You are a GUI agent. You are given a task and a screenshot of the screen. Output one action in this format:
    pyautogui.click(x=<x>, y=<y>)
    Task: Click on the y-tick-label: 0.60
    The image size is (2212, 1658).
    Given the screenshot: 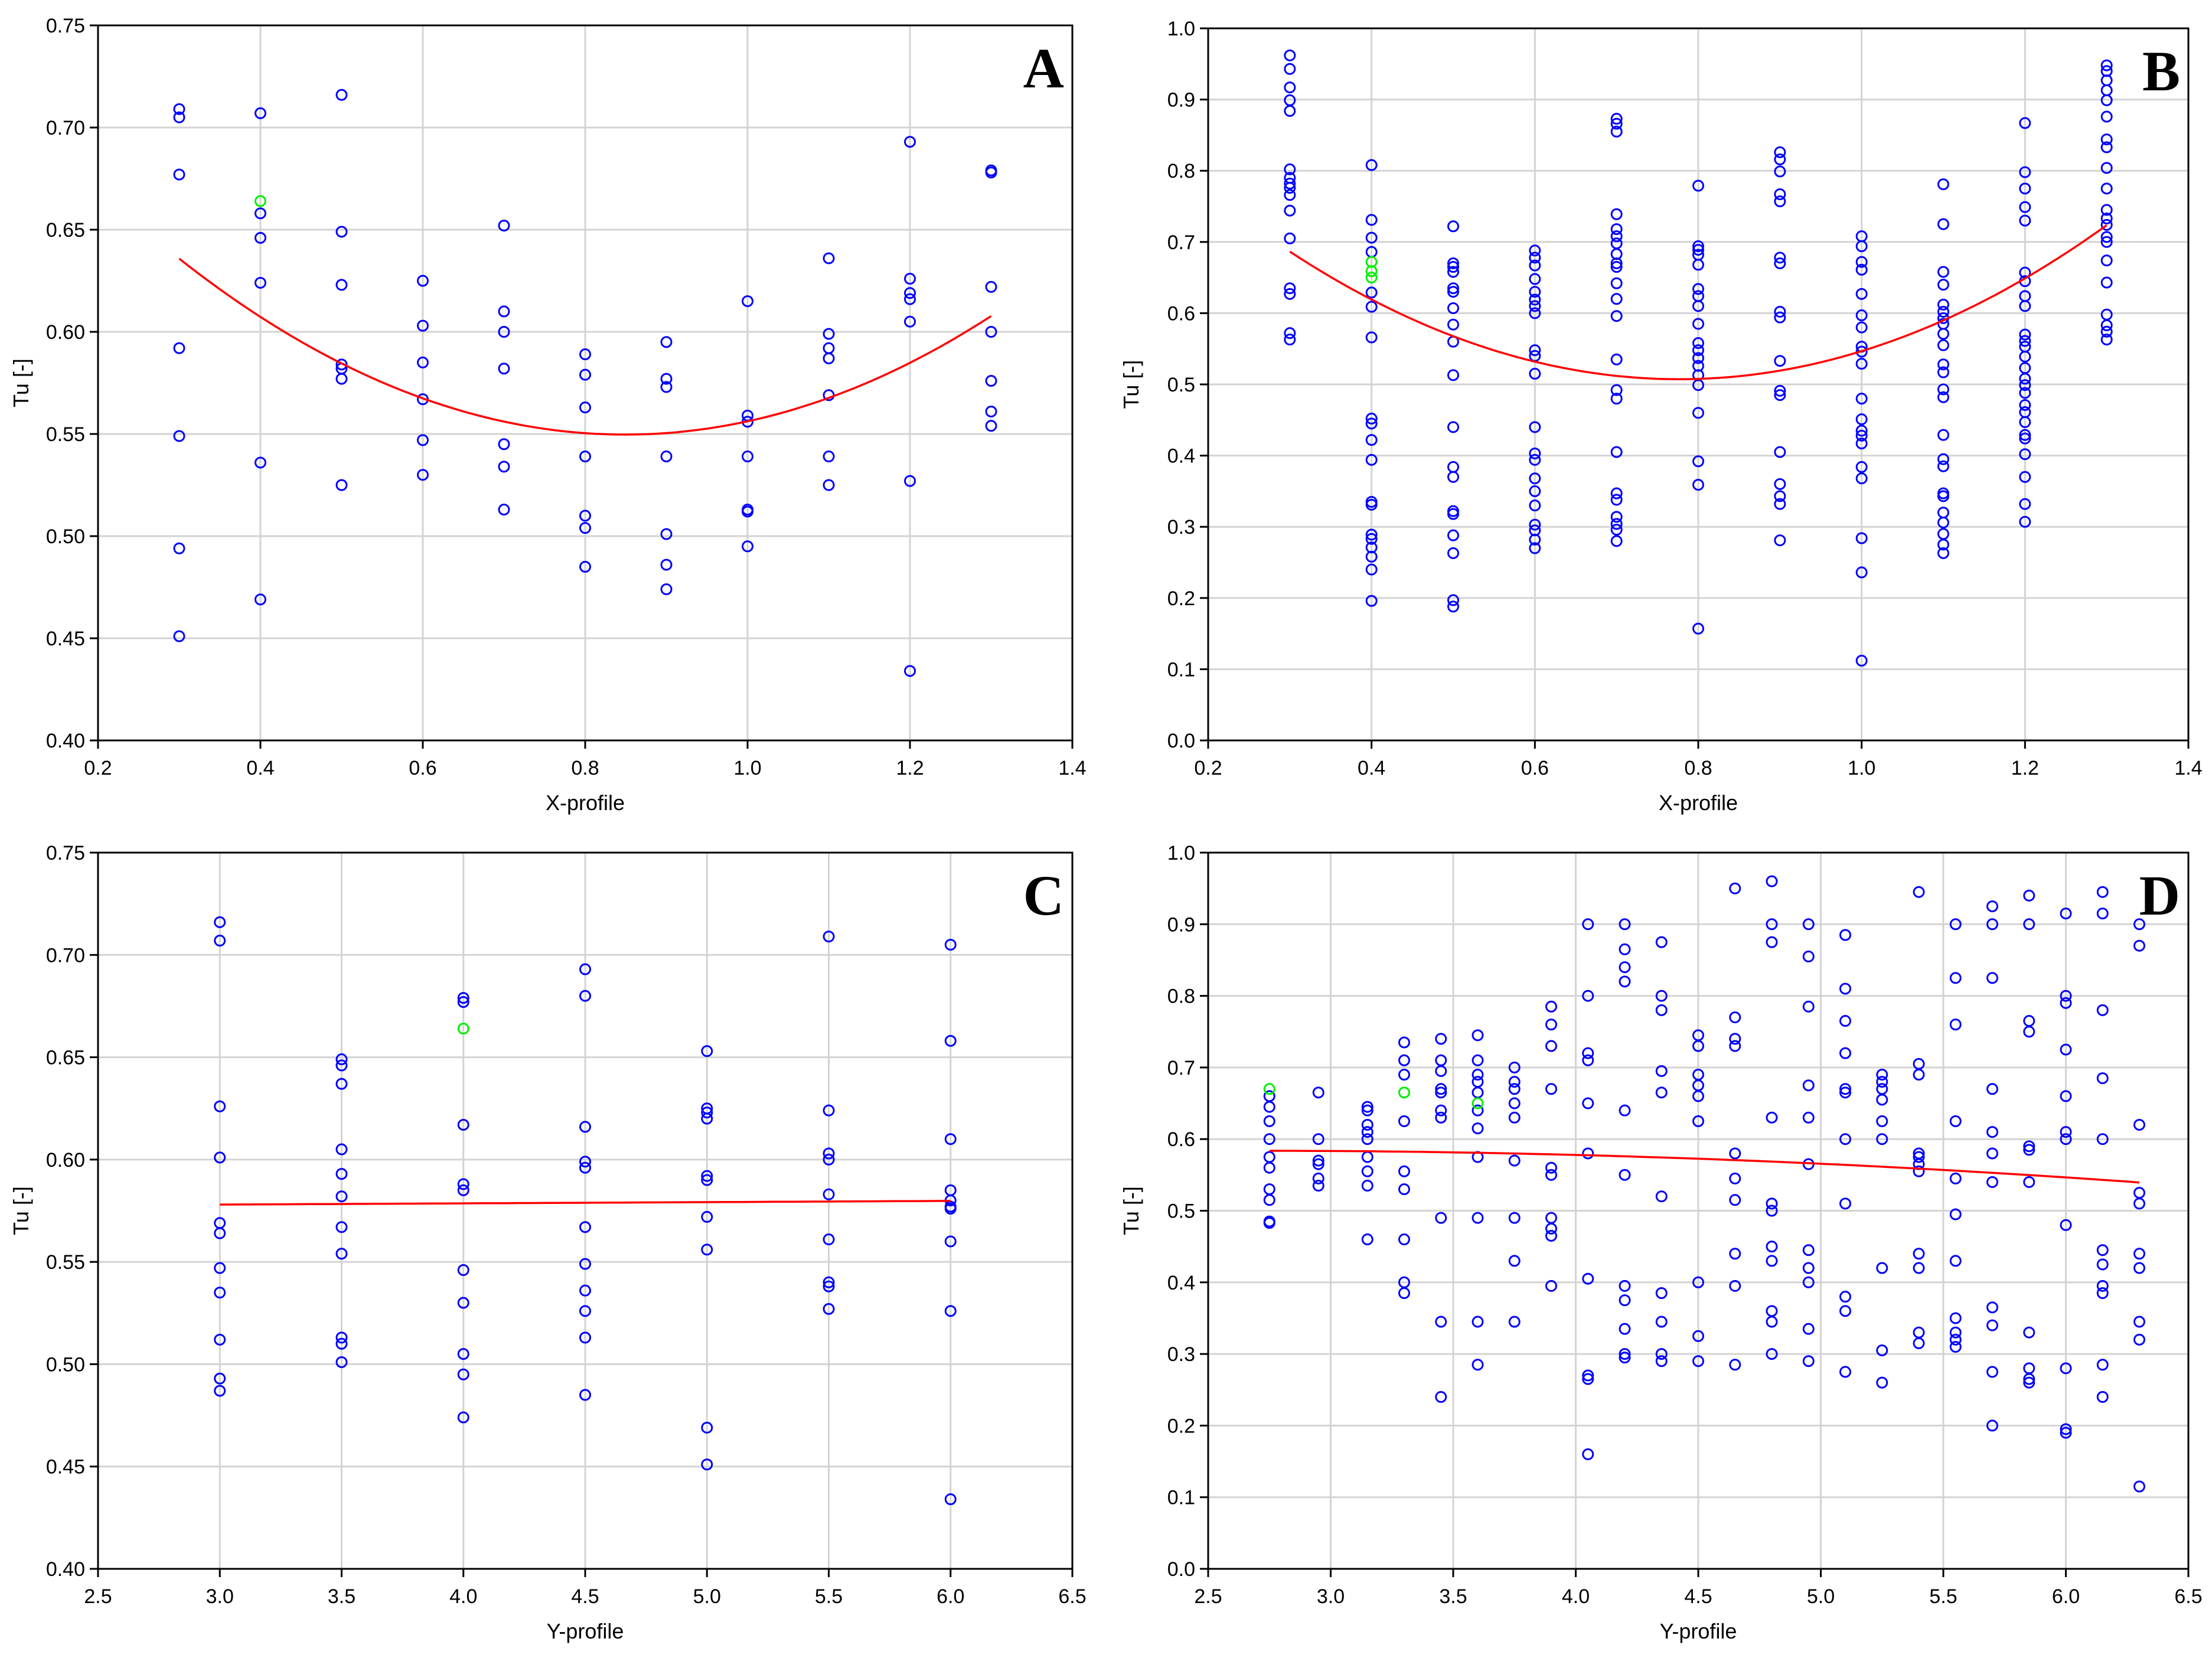 What is the action you would take?
    pyautogui.click(x=65, y=1160)
    